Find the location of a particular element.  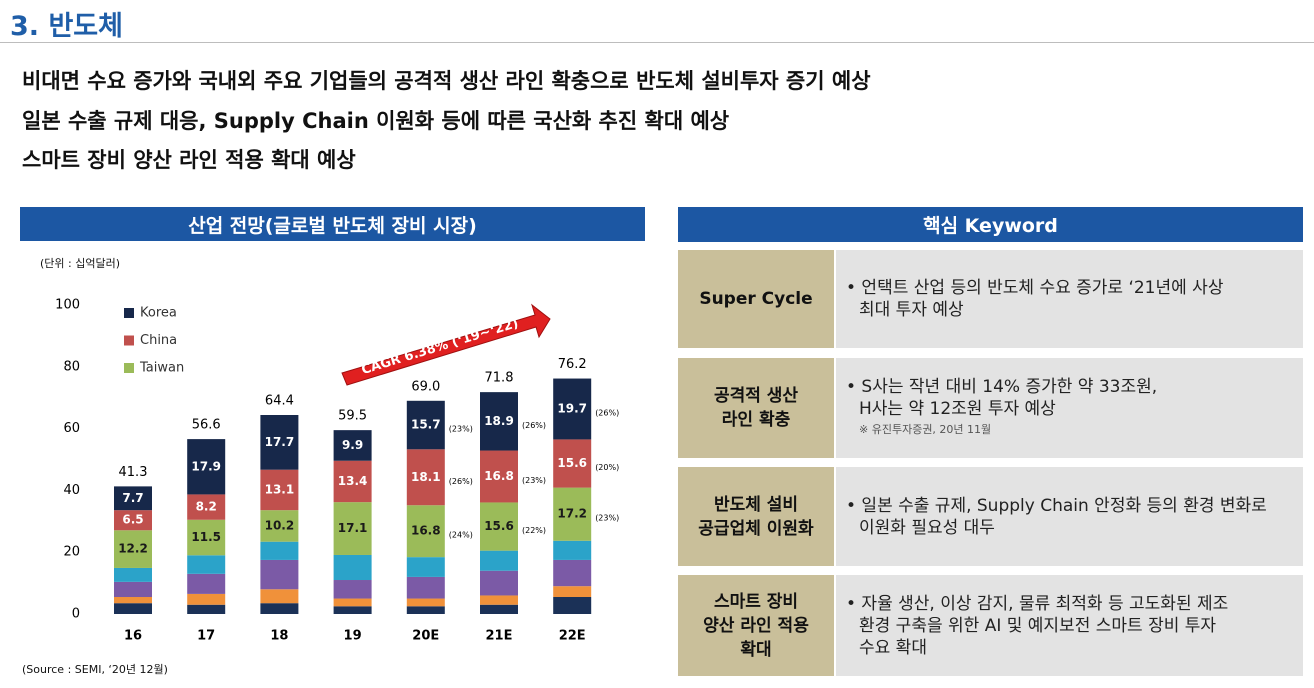

keyword-line: 환경 구축을 위한 AI 및 예지보전 스마트 장비 투자 is located at coordinates (1038, 625).